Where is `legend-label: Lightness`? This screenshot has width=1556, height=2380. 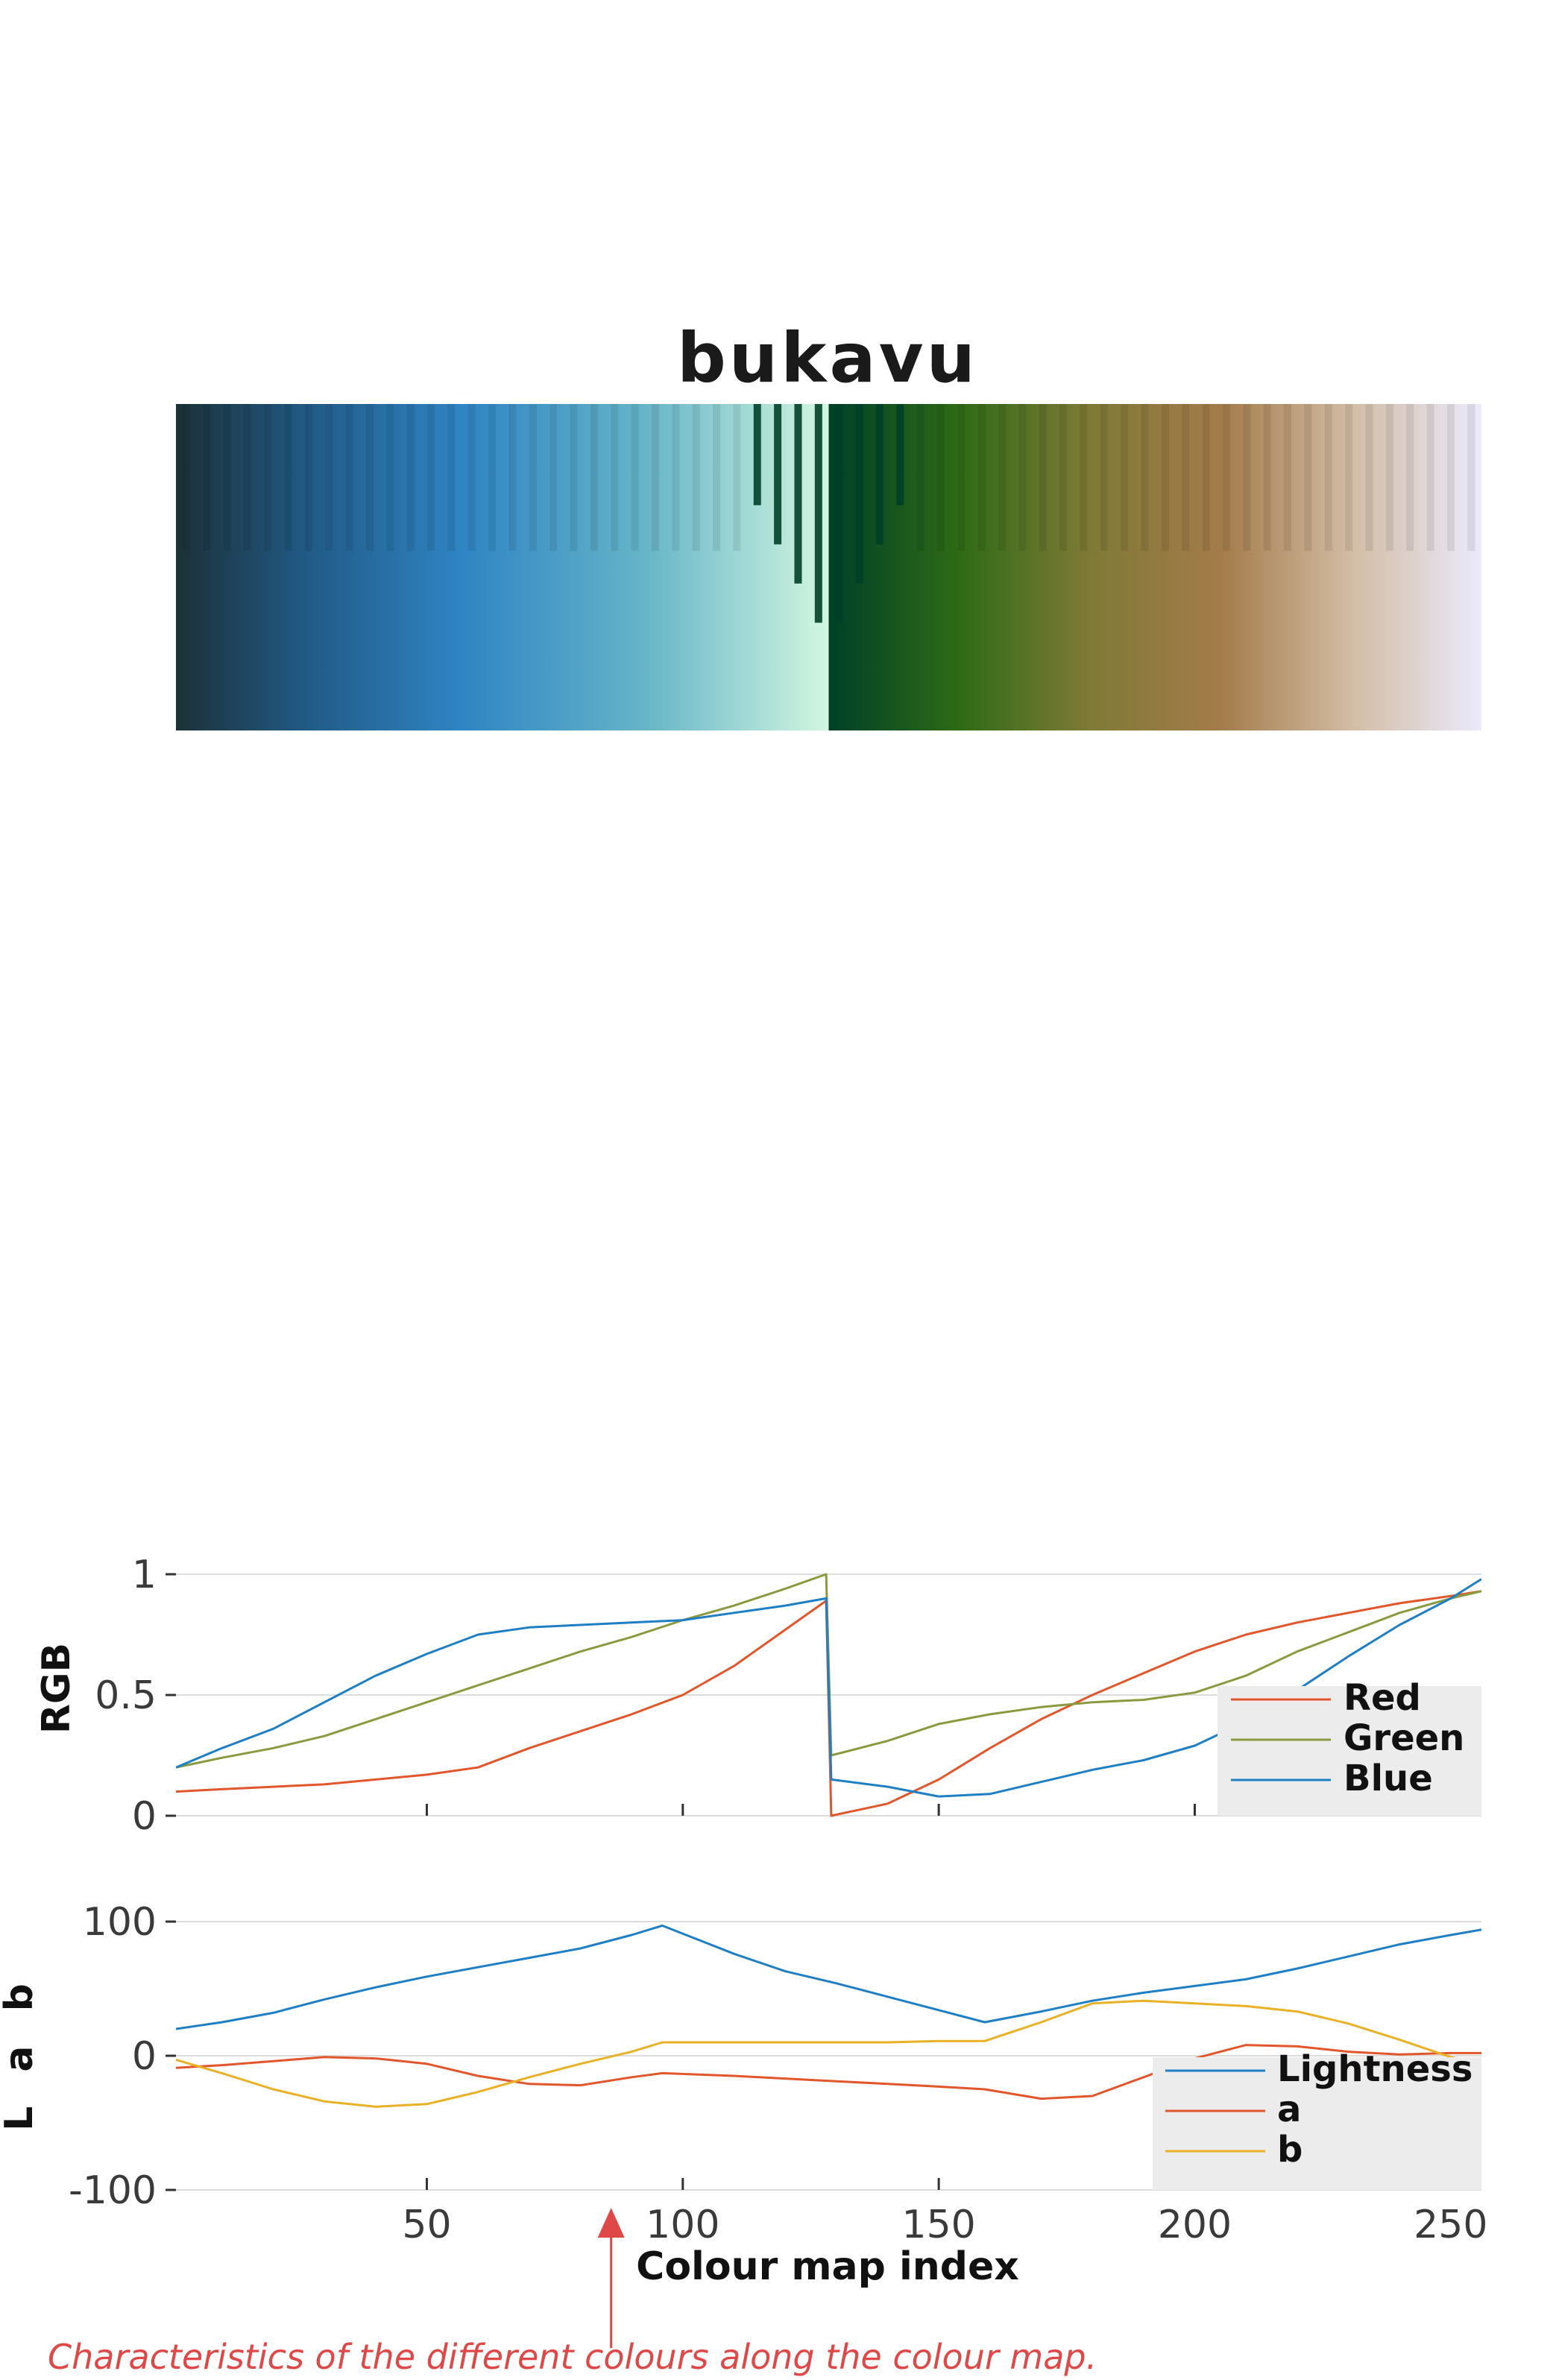 legend-label: Lightness is located at coordinates (1374, 2069).